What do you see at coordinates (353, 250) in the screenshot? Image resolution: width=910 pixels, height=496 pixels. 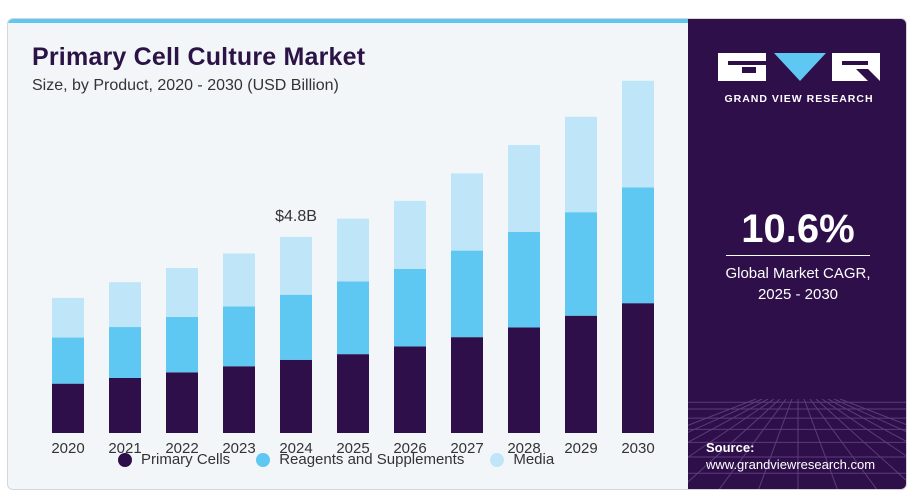 I see `bar-segment-2025-media` at bounding box center [353, 250].